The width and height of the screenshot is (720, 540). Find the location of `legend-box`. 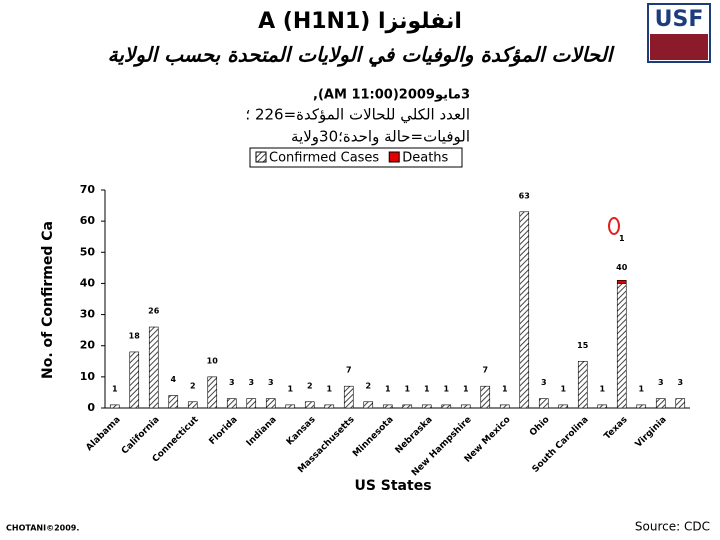

legend-box is located at coordinates (356, 157).